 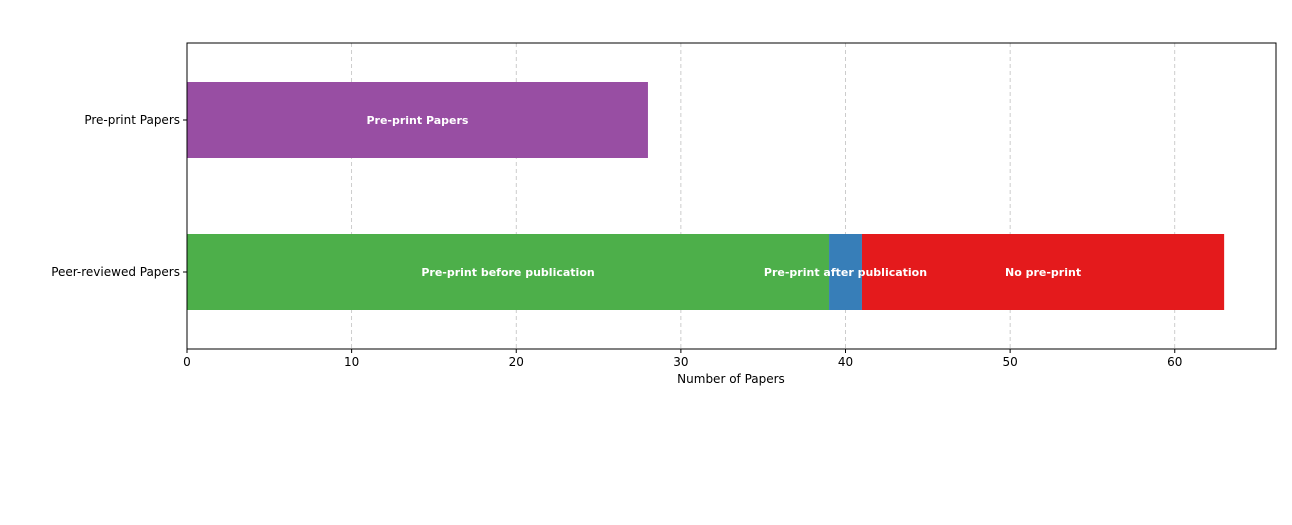 What do you see at coordinates (115, 272) in the screenshot?
I see `y-tick-label: Peer-reviewed Papers` at bounding box center [115, 272].